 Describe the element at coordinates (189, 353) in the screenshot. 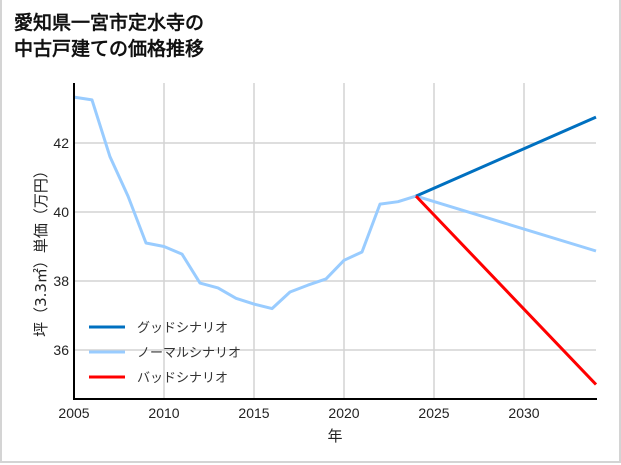

I see `legend-label: ノーマルシナリオ` at that location.